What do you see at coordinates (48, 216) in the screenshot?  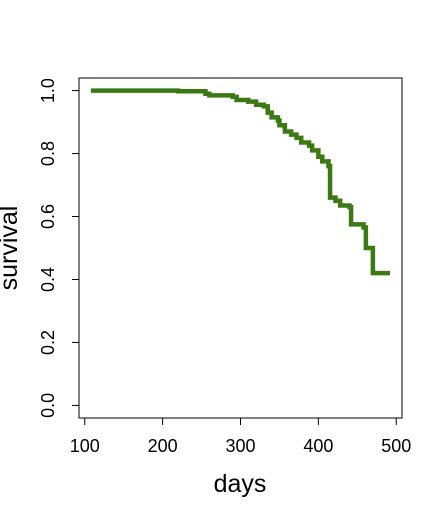 I see `y-tick-label: 0.6` at bounding box center [48, 216].